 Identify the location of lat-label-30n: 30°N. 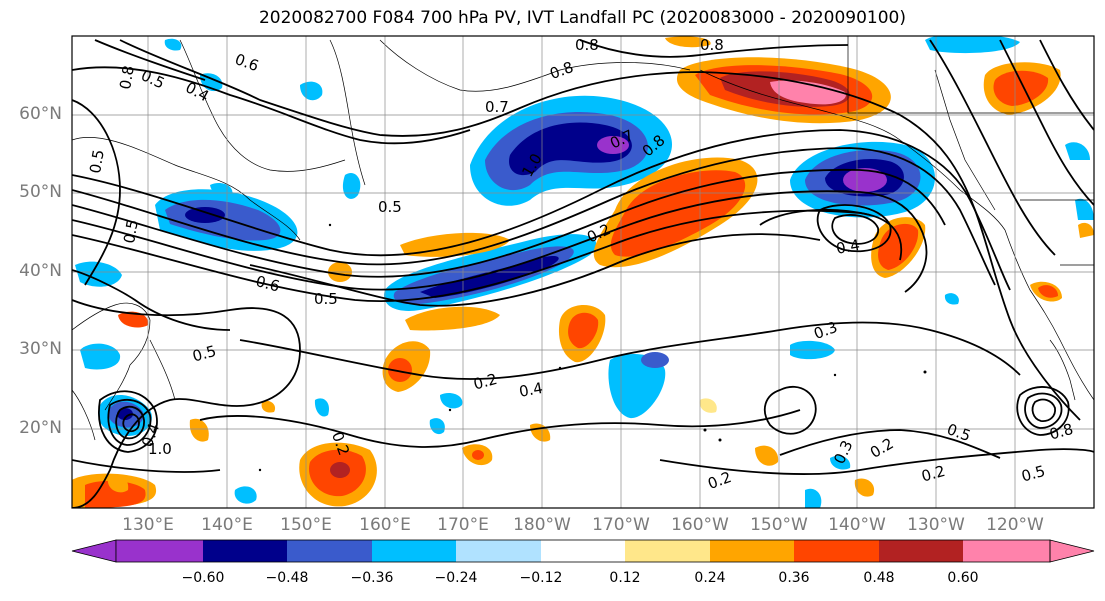
(40, 349).